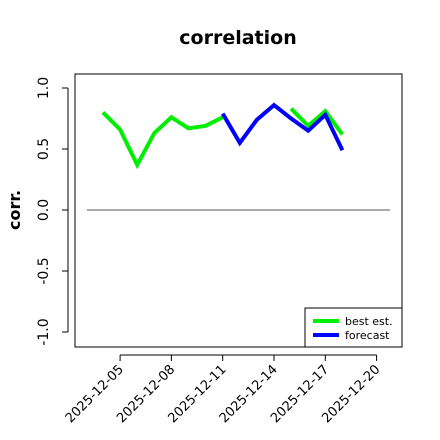  Describe the element at coordinates (44, 331) in the screenshot. I see `y-tick-label: -1.0` at that location.